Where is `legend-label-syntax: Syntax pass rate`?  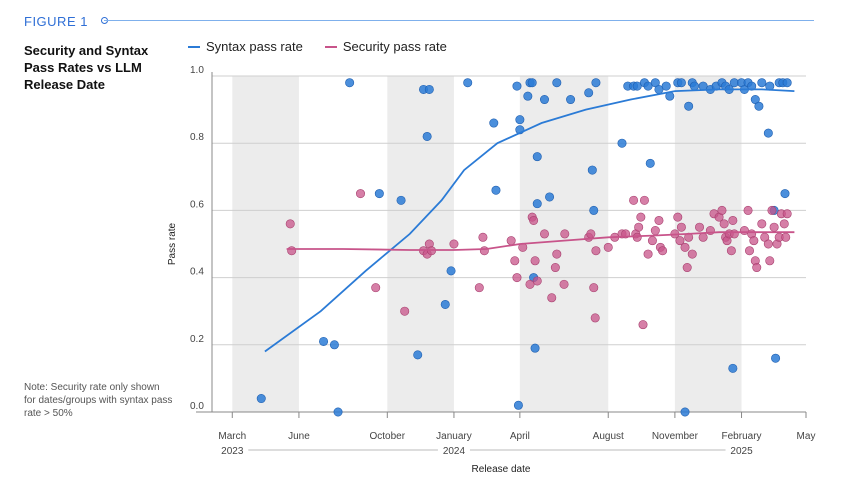 legend-label-syntax: Syntax pass rate is located at coordinates (254, 46).